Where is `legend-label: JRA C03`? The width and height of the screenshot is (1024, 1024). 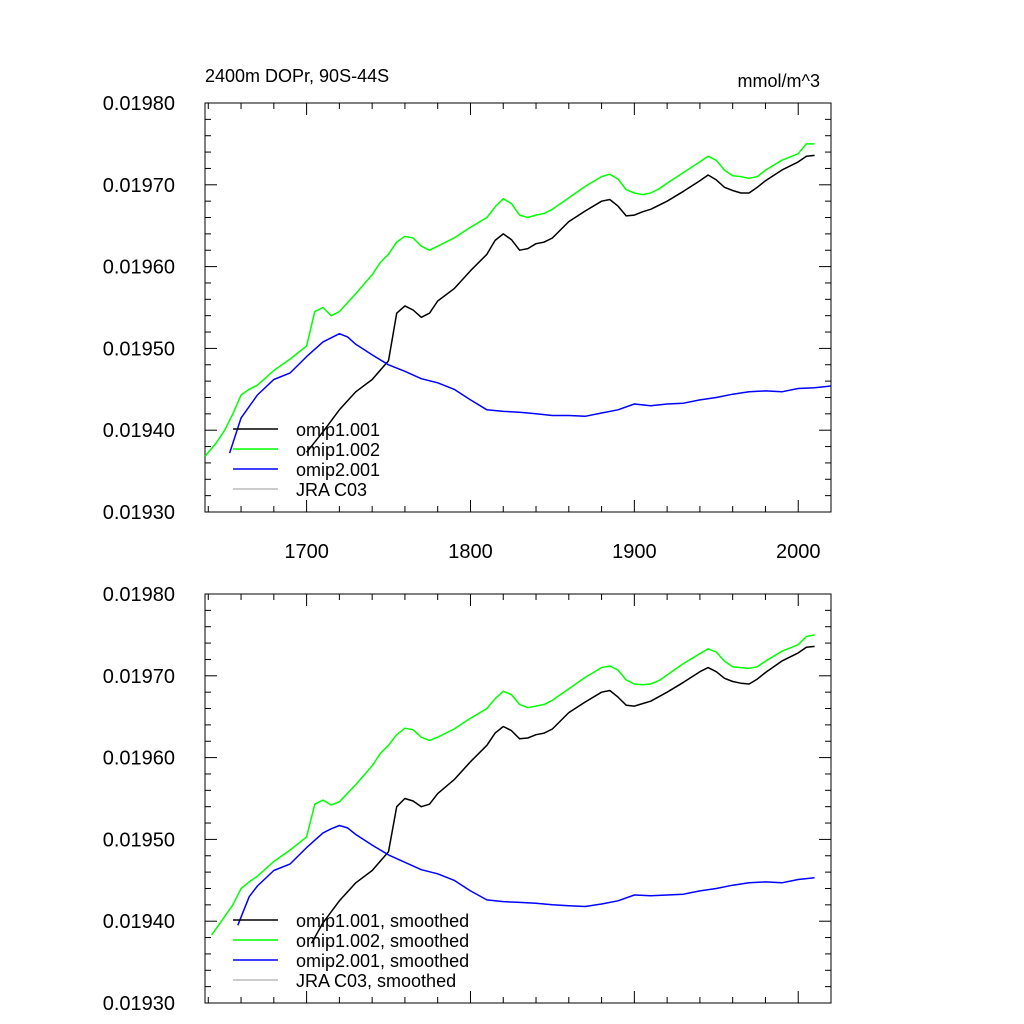
legend-label: JRA C03 is located at coordinates (331, 490).